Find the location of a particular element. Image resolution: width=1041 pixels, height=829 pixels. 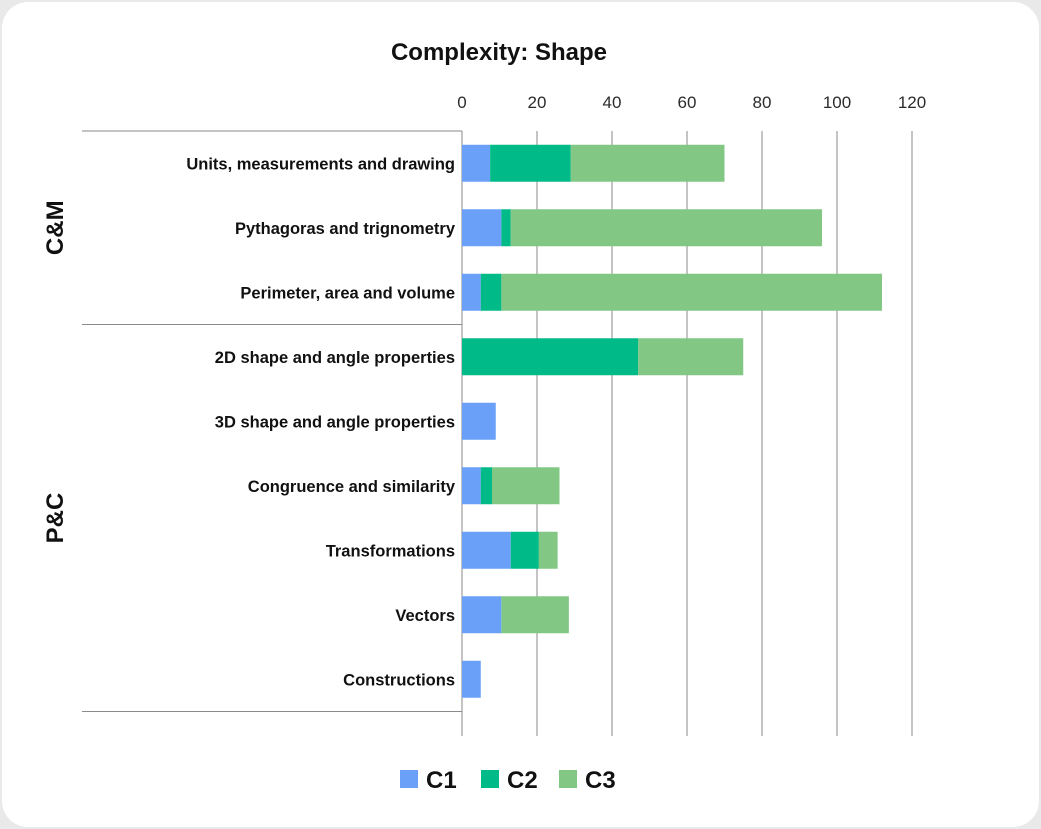

x-tick-label: 0 is located at coordinates (461, 102).